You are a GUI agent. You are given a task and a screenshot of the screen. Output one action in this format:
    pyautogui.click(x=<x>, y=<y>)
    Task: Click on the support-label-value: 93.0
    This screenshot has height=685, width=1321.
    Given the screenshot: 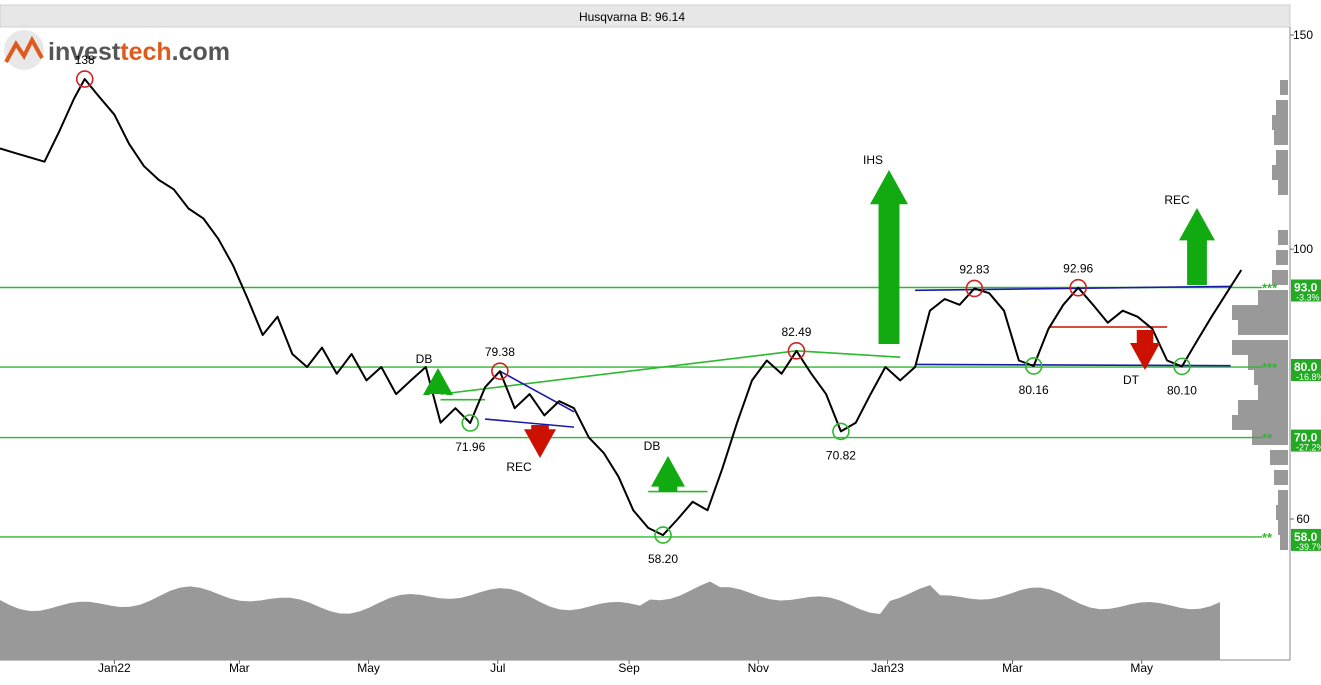 What is the action you would take?
    pyautogui.click(x=1306, y=288)
    